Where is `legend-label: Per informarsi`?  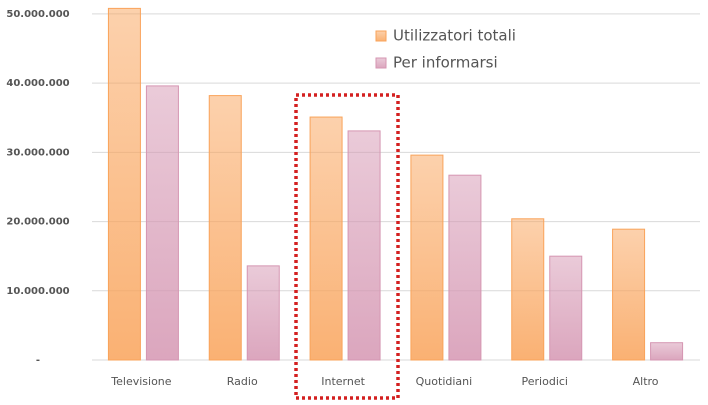 legend-label: Per informarsi is located at coordinates (445, 63).